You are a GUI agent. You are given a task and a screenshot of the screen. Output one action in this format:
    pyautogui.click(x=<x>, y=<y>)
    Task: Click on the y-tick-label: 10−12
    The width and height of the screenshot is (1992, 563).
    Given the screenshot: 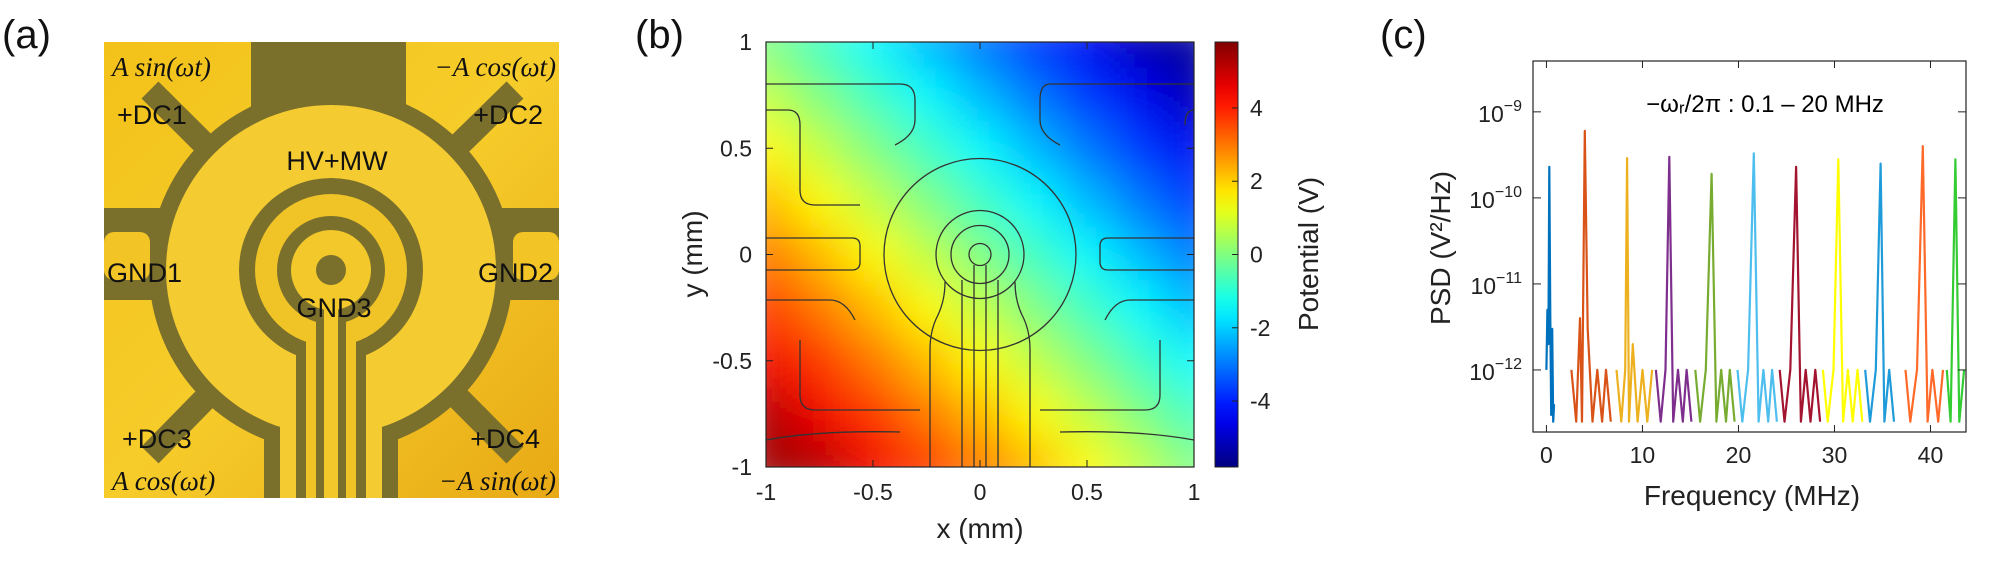 What is the action you would take?
    pyautogui.click(x=1495, y=370)
    